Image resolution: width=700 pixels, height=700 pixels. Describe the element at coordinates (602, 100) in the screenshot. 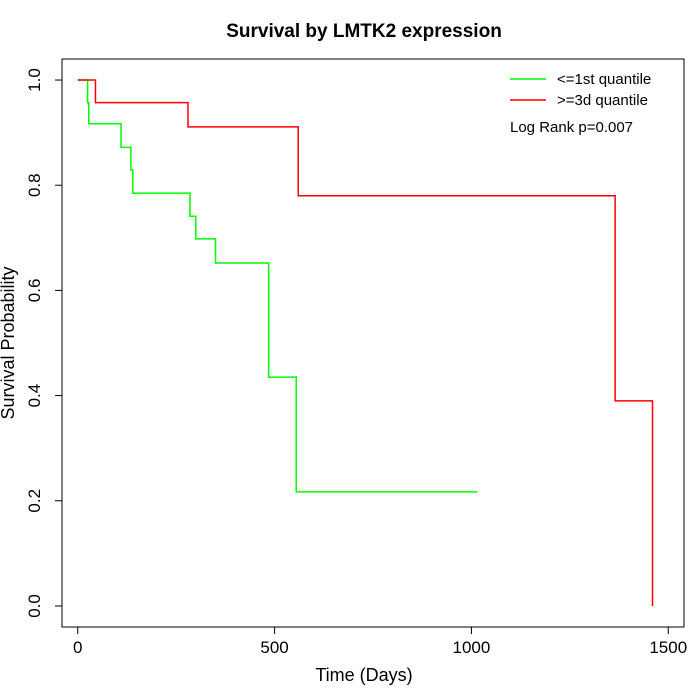

I see `legend-label-high: >=3d quantile` at that location.